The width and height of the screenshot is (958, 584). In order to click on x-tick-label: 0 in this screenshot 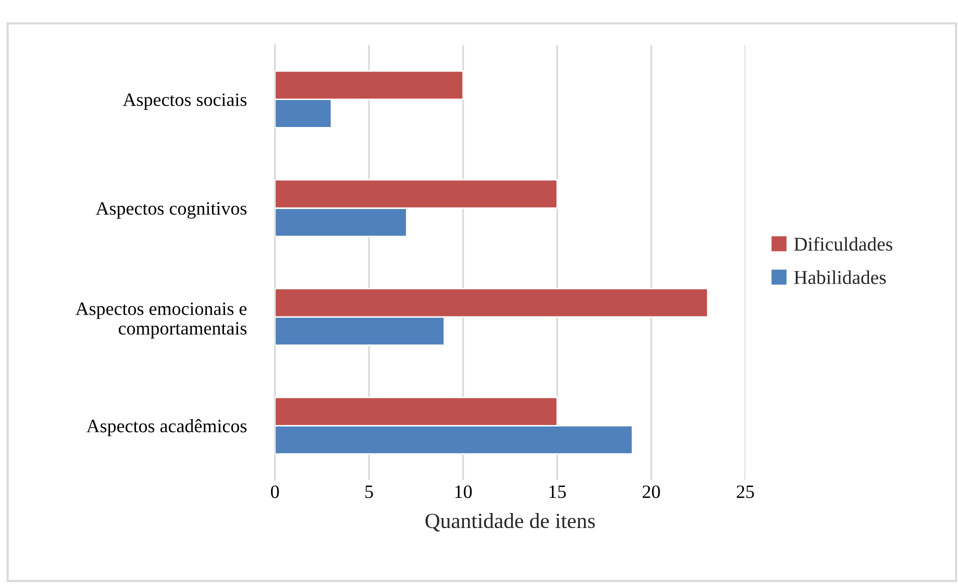, I will do `click(274, 491)`.